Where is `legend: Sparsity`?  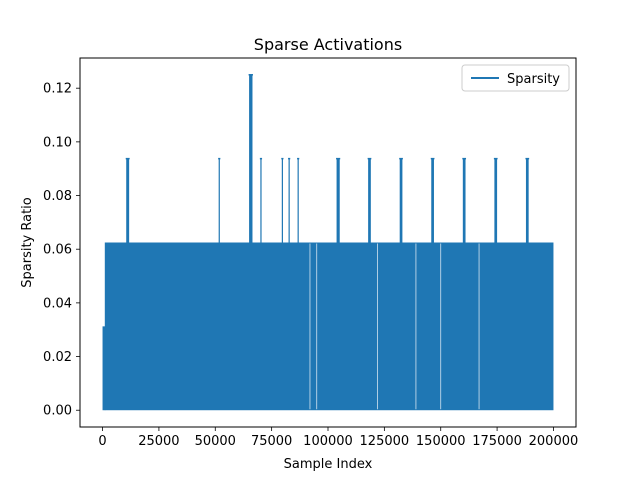
legend: Sparsity is located at coordinates (515, 78).